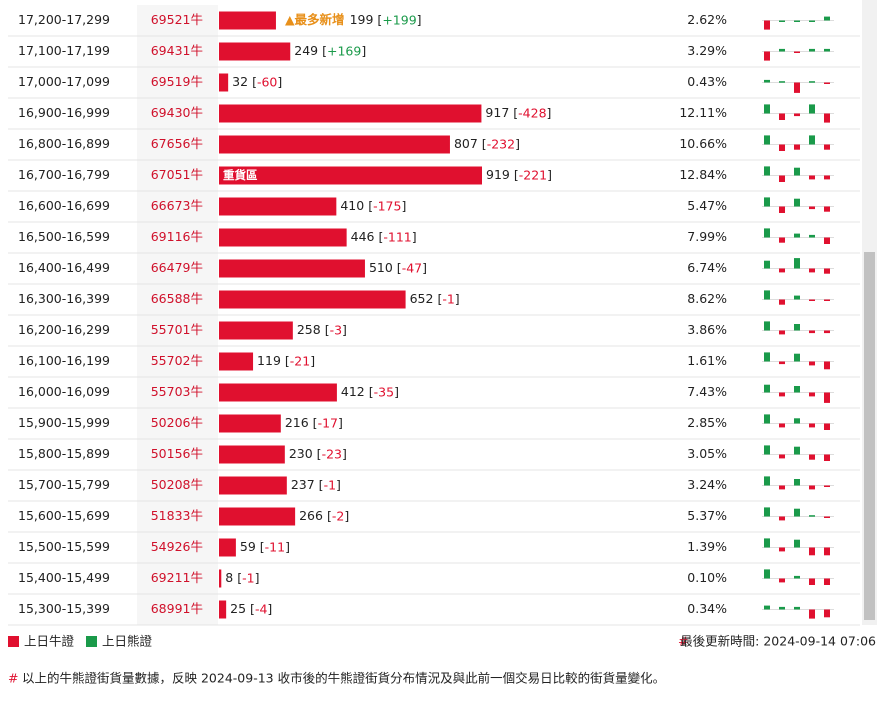 The height and width of the screenshot is (702, 885). Describe the element at coordinates (64, 484) in the screenshot. I see `range: 15,700-15,799` at that location.